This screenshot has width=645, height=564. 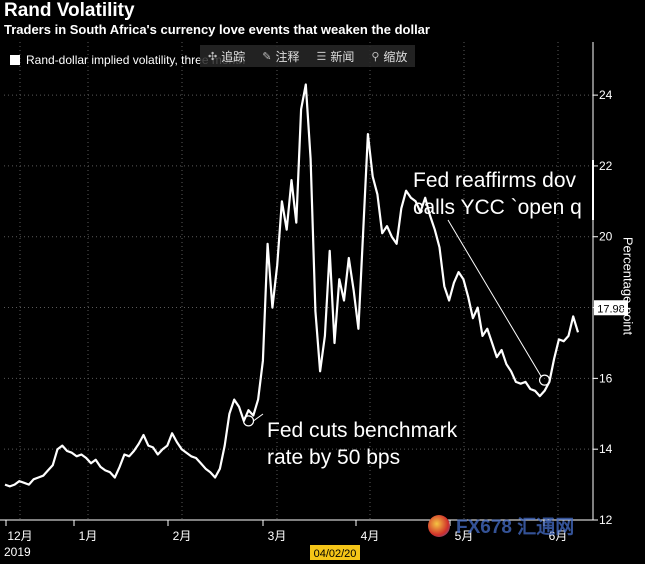 I want to click on y-tick-label: 12, so click(x=606, y=520).